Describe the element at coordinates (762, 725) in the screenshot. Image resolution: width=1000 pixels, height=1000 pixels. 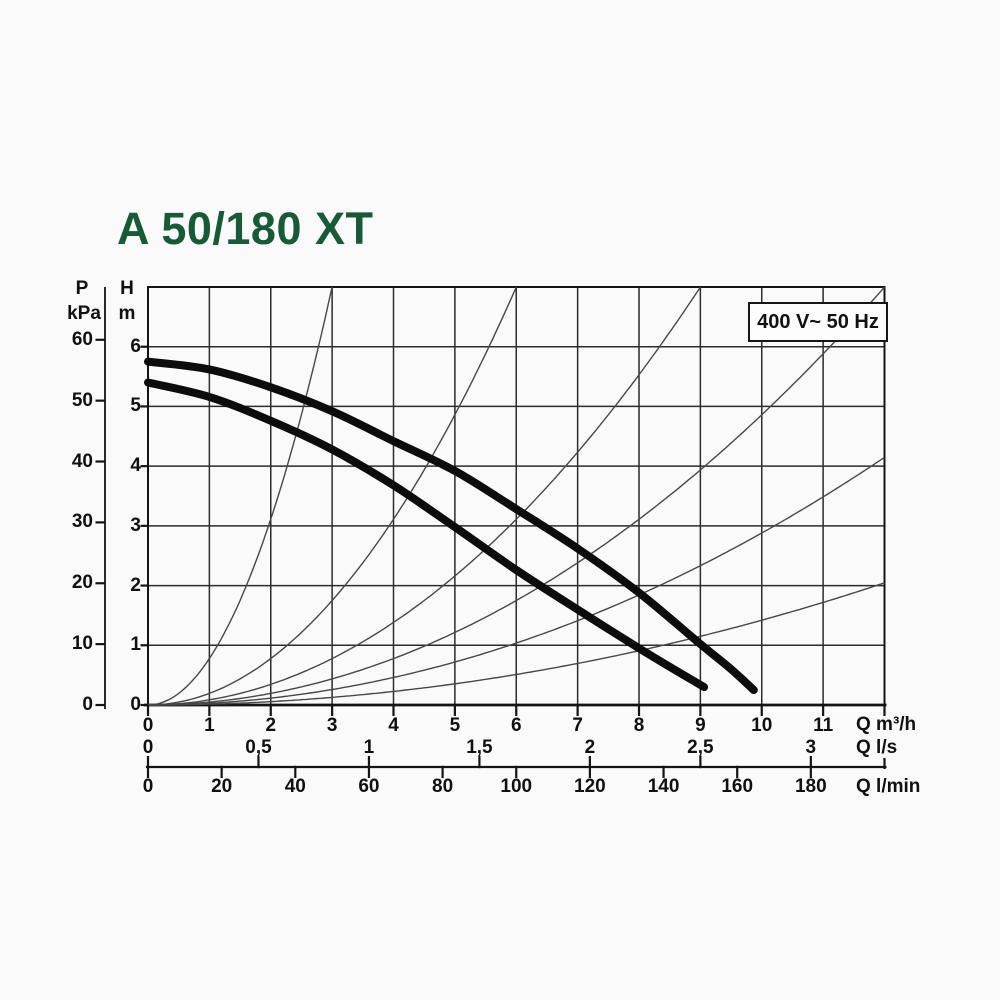
I see `x-m3h-tick-label: 10` at that location.